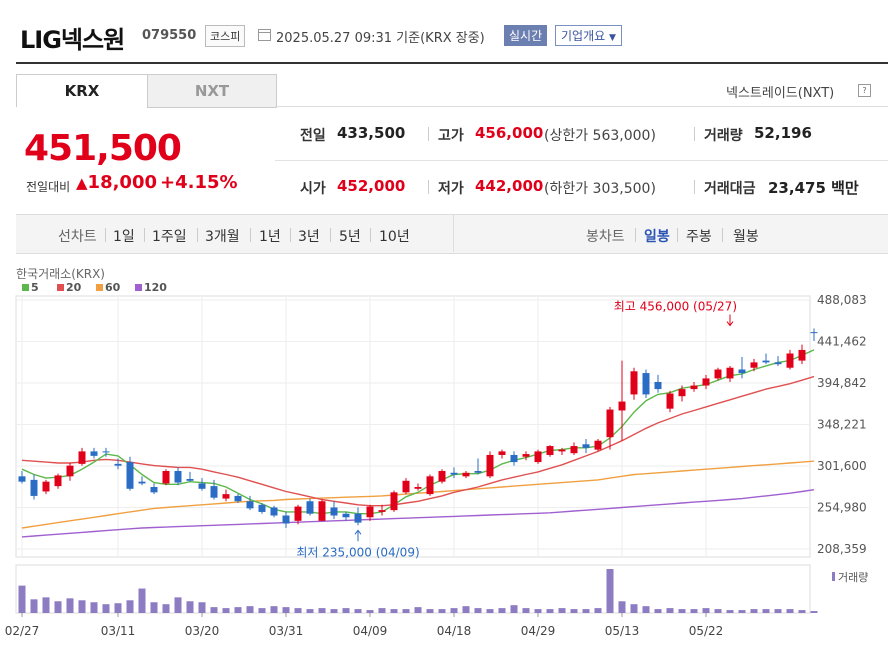 The height and width of the screenshot is (650, 888). Describe the element at coordinates (202, 631) in the screenshot. I see `x-tick-label: 03/20` at that location.